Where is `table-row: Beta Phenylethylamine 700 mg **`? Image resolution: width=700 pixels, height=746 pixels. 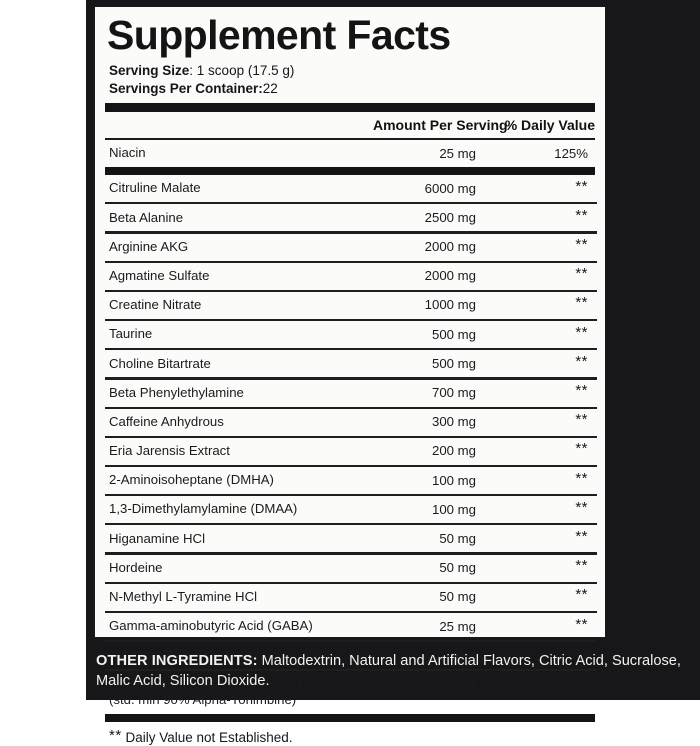
table-row: Beta Phenylethylamine 700 mg ** is located at coordinates (351, 393).